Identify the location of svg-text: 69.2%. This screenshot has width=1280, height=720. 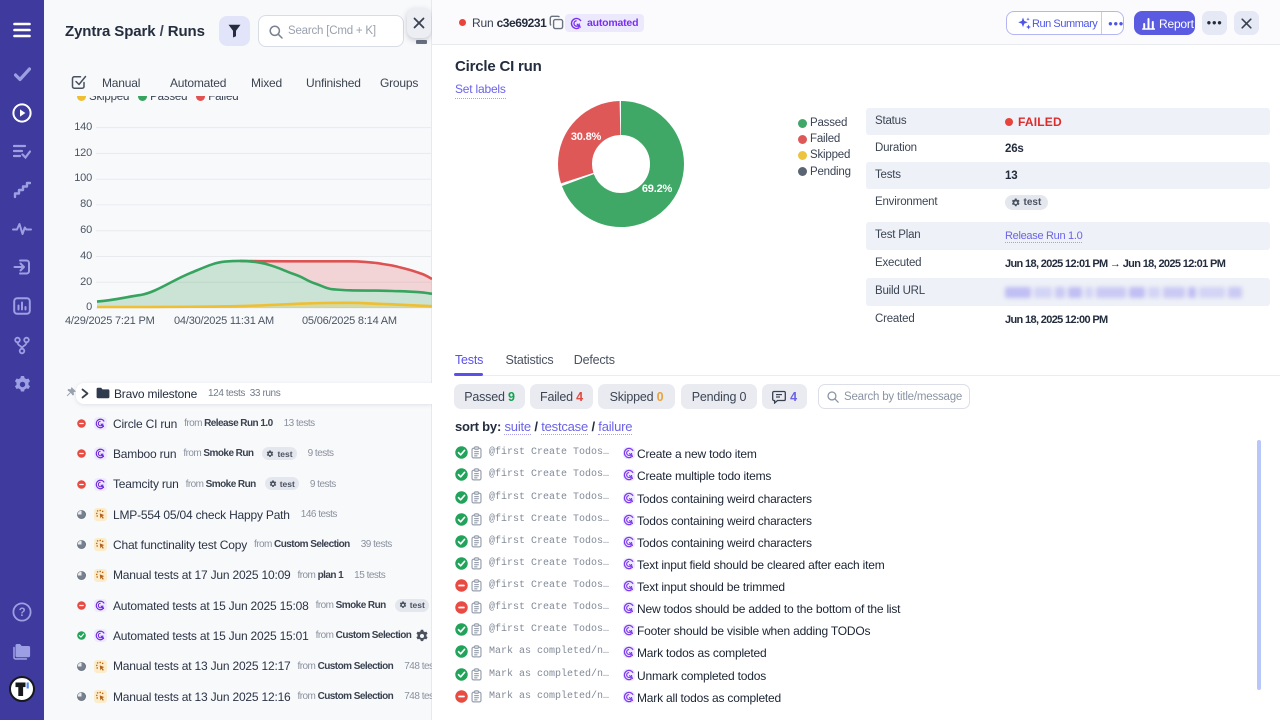
(657, 189).